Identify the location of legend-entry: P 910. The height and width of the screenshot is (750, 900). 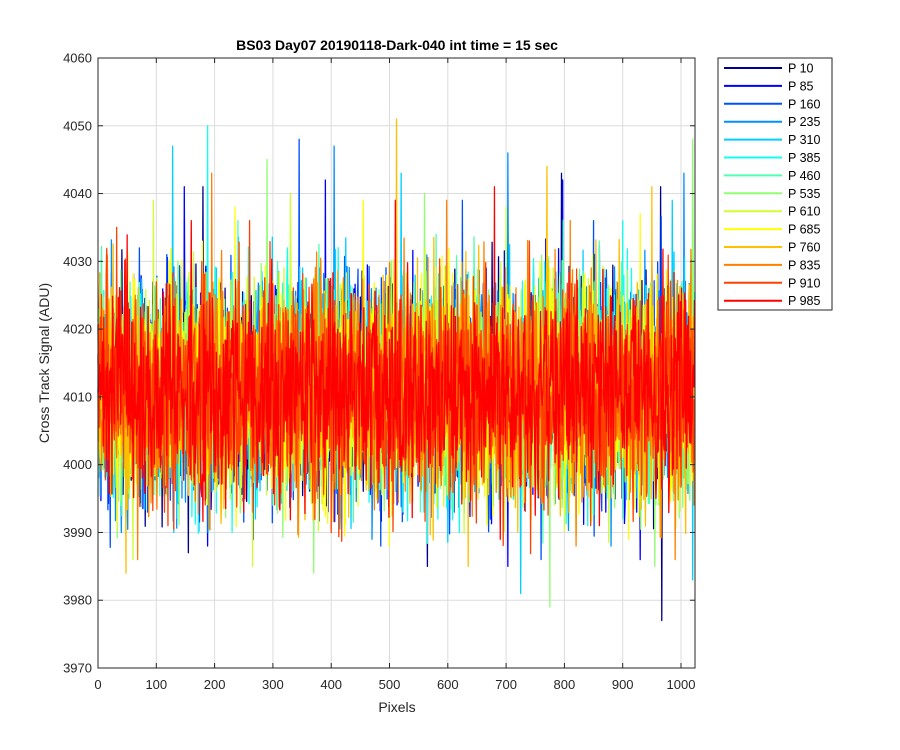
(772, 283).